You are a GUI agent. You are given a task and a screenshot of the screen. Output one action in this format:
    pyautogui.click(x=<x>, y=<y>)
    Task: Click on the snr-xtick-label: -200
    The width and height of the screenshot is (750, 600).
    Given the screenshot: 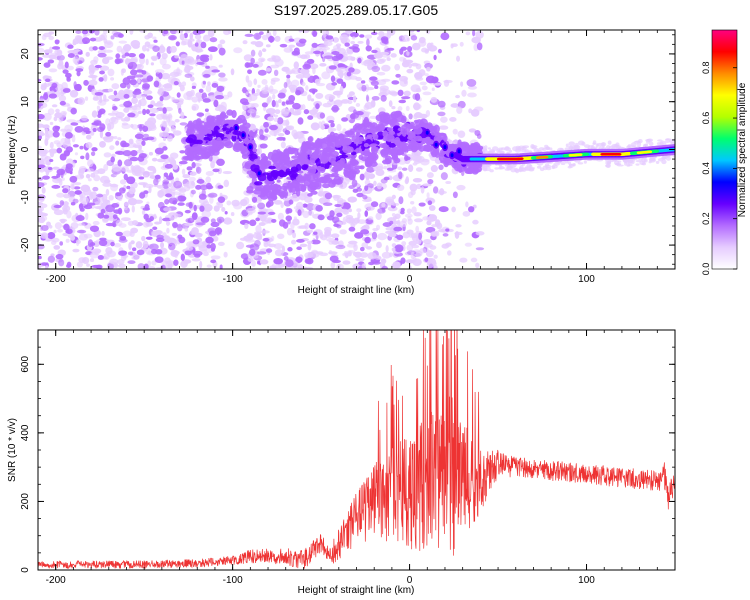 What is the action you would take?
    pyautogui.click(x=56, y=580)
    